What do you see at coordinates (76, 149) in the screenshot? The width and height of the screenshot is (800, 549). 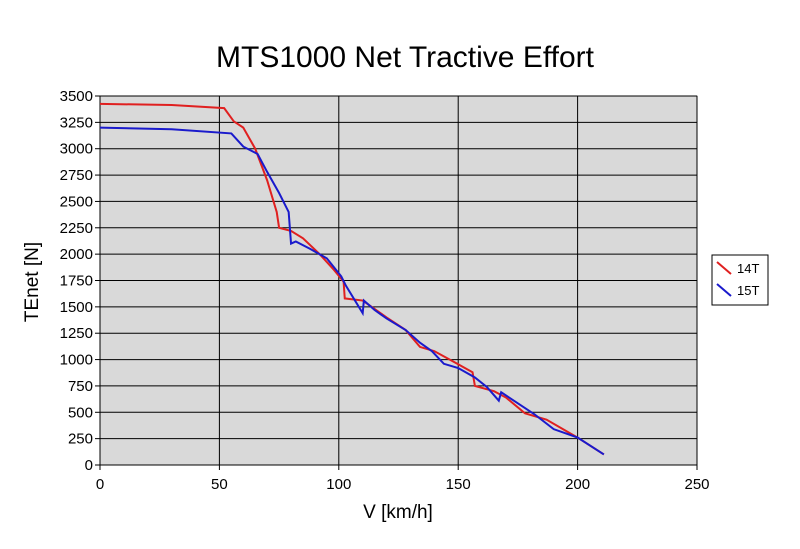 I see `y-tick-label: 3000` at bounding box center [76, 149].